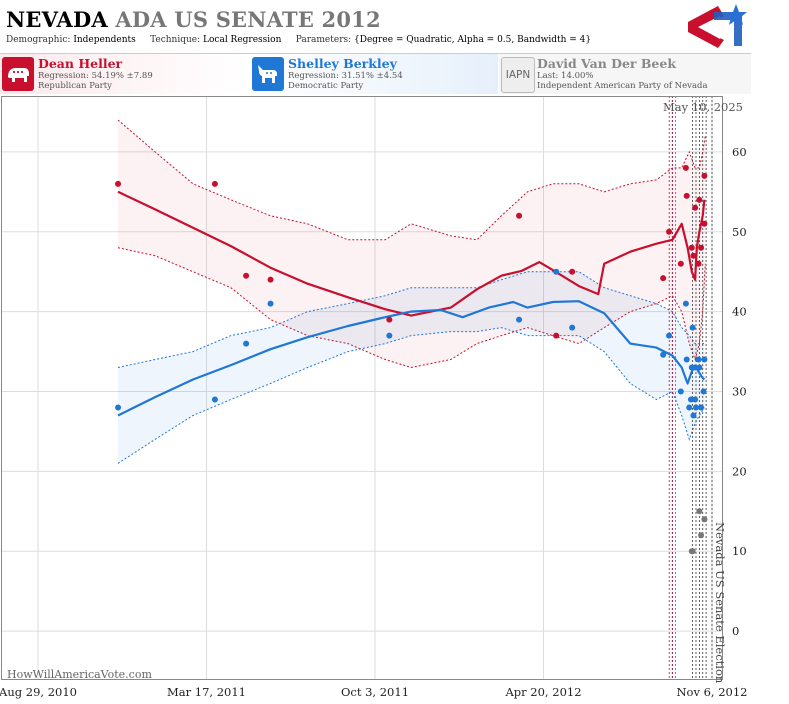 This screenshot has width=789, height=704. Describe the element at coordinates (739, 391) in the screenshot. I see `y-tick-label: 30` at that location.